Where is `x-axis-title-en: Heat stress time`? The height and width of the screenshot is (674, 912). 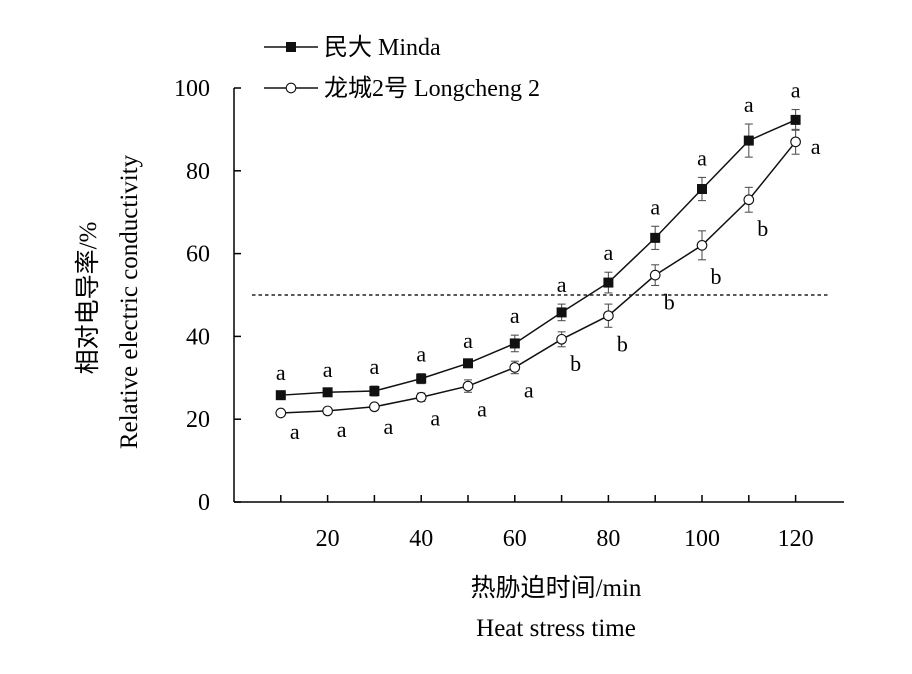 x-axis-title-en: Heat stress time is located at coordinates (556, 628).